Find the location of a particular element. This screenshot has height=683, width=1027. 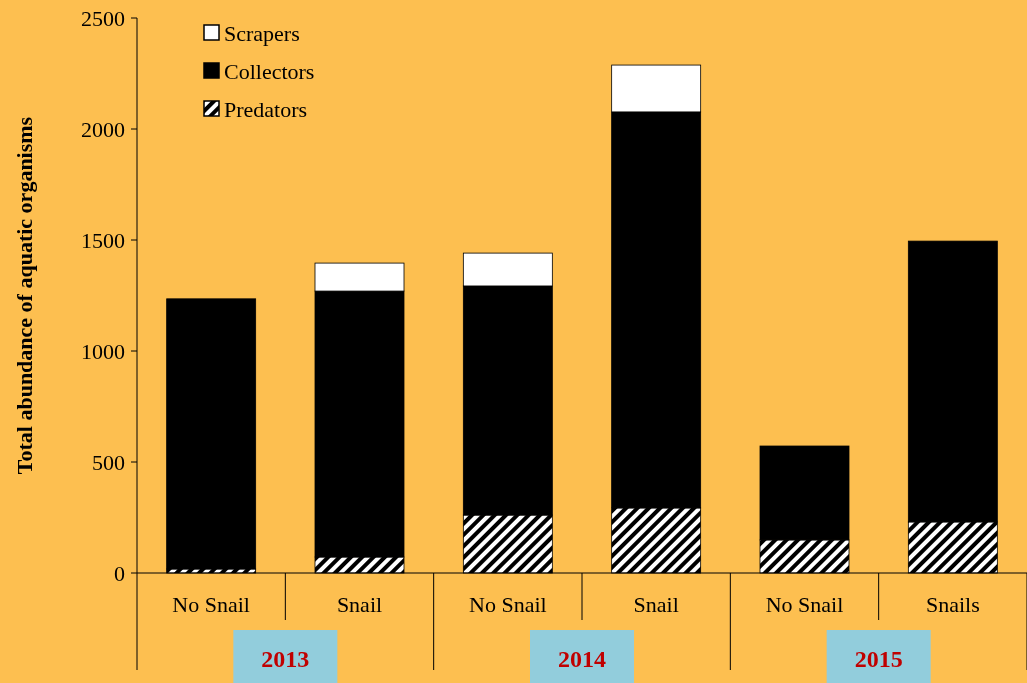

legend-label: Collectors is located at coordinates (269, 71).